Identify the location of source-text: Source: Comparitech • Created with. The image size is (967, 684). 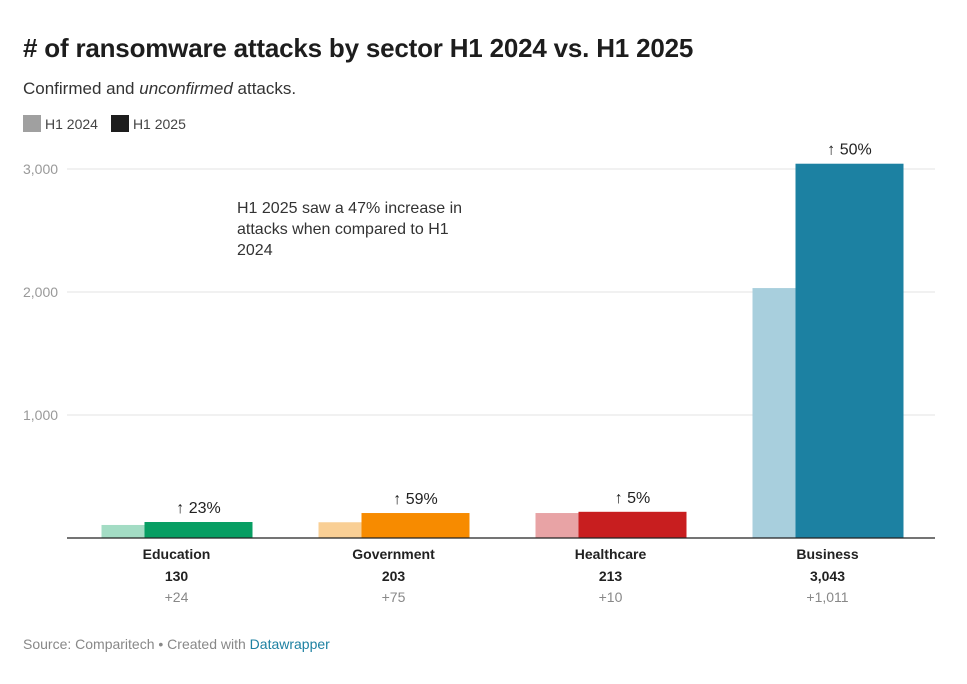
(136, 644).